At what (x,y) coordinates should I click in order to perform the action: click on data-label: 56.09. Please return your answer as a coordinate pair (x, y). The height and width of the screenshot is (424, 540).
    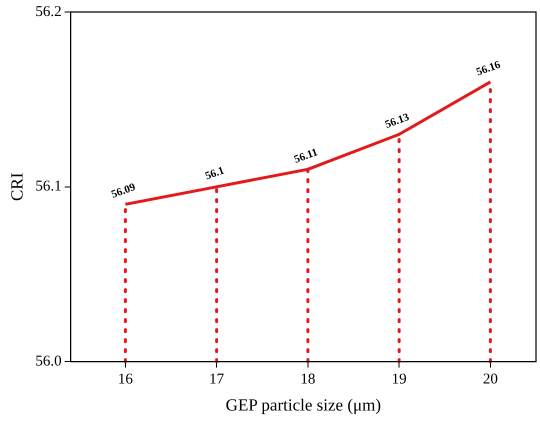
    Looking at the image, I should click on (124, 190).